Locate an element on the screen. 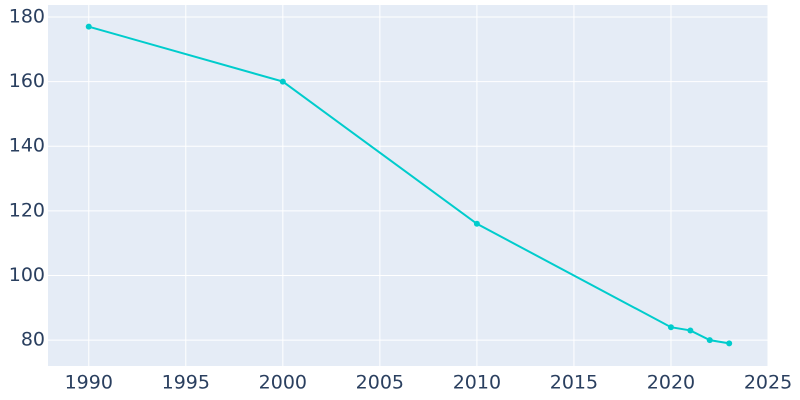 This screenshot has width=800, height=400. y-tick-label: 160 is located at coordinates (27, 81).